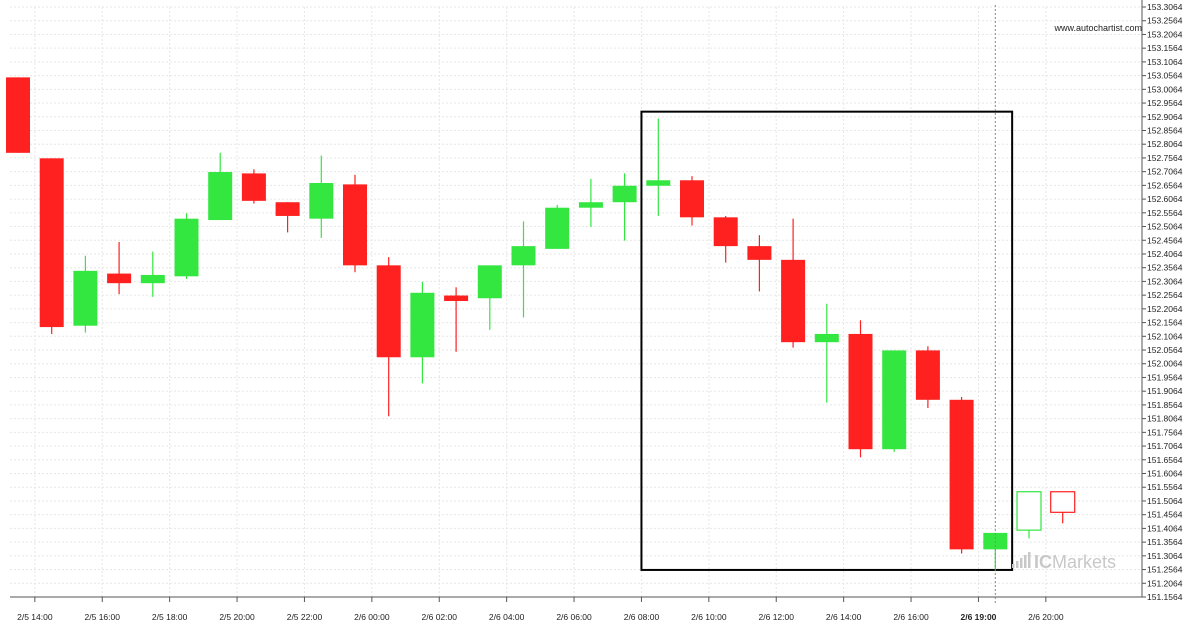  I want to click on y-tick-label: 152.4064, so click(1165, 254).